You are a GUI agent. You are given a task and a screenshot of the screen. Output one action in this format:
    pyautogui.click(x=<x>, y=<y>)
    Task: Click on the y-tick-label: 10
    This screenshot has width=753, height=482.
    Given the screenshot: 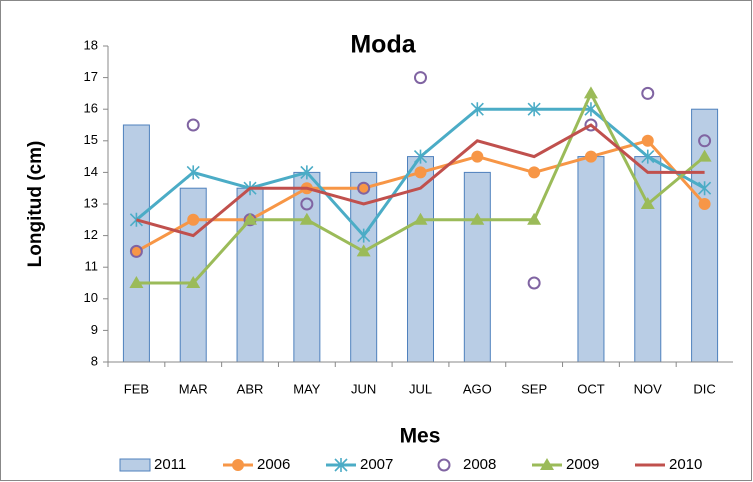 What is the action you would take?
    pyautogui.click(x=91, y=297)
    